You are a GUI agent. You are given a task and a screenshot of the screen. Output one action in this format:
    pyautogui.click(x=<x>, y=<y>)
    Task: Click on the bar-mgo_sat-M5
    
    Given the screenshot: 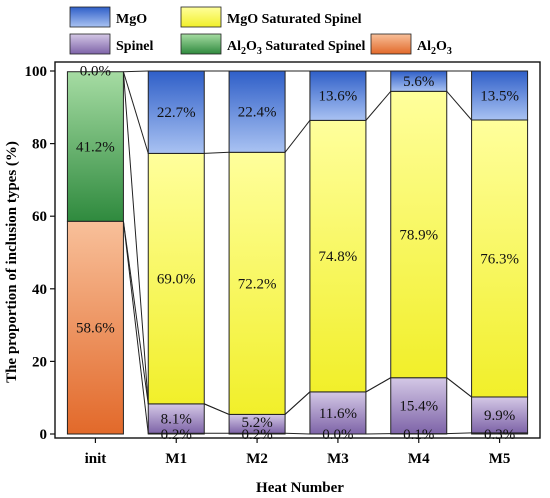 What is the action you would take?
    pyautogui.click(x=500, y=258)
    